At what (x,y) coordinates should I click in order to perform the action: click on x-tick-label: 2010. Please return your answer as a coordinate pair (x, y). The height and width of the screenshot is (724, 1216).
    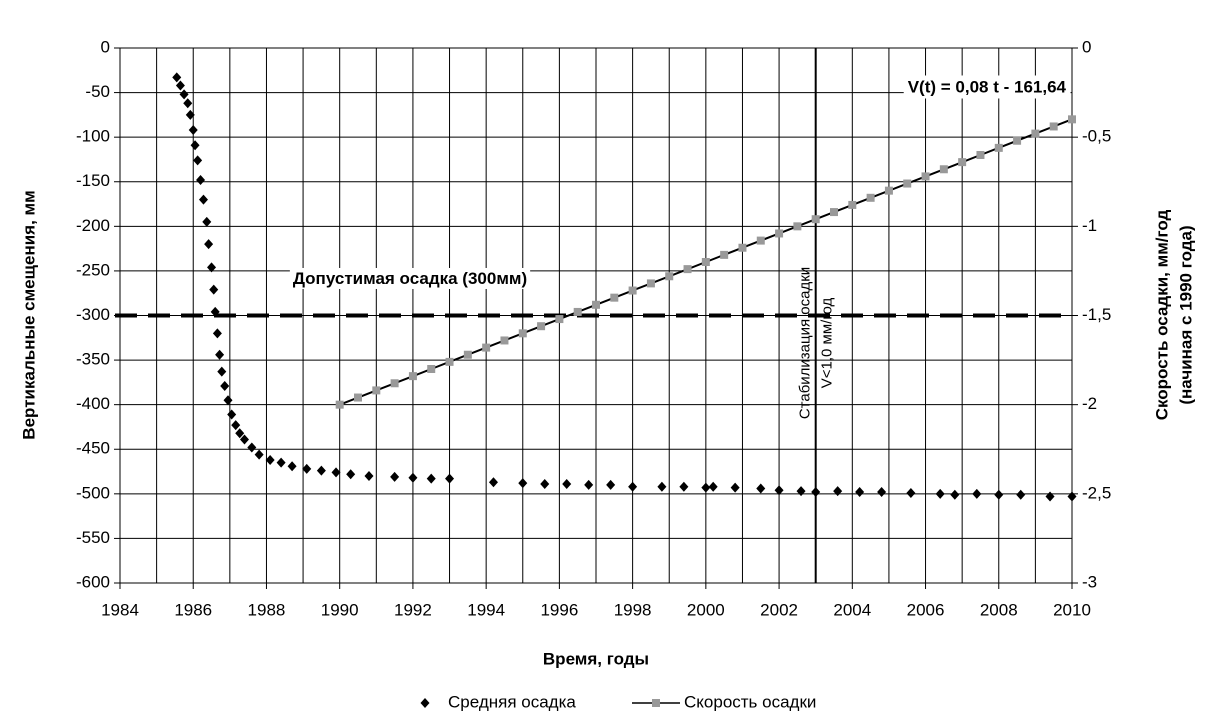
    Looking at the image, I should click on (1072, 609).